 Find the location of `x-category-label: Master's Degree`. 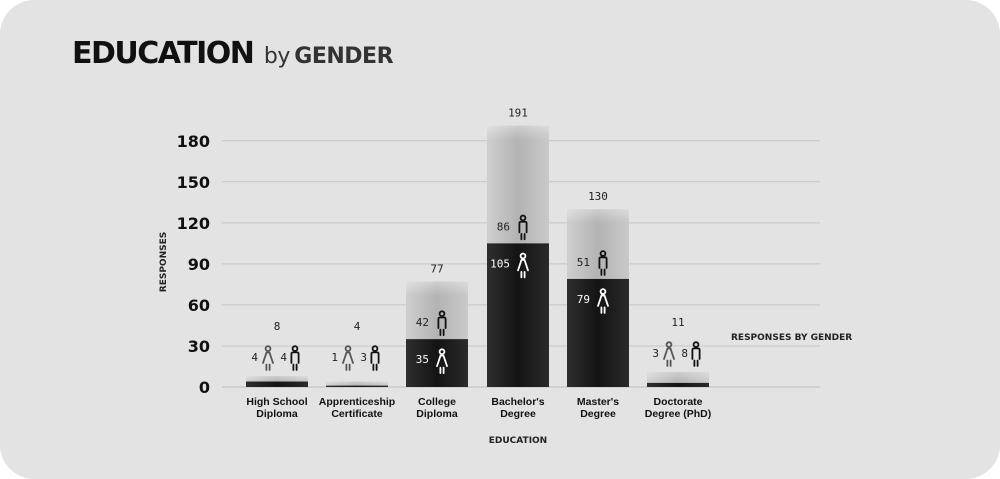

x-category-label: Master's Degree is located at coordinates (598, 408).